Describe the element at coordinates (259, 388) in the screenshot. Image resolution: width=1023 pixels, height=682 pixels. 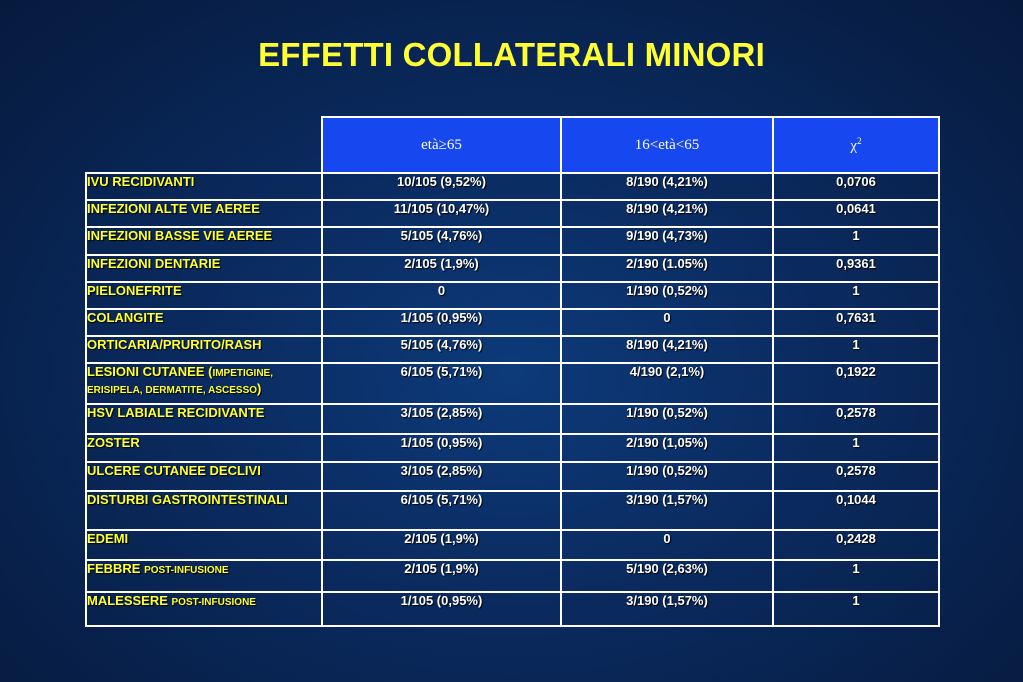
I see `row-label-tail: )` at that location.